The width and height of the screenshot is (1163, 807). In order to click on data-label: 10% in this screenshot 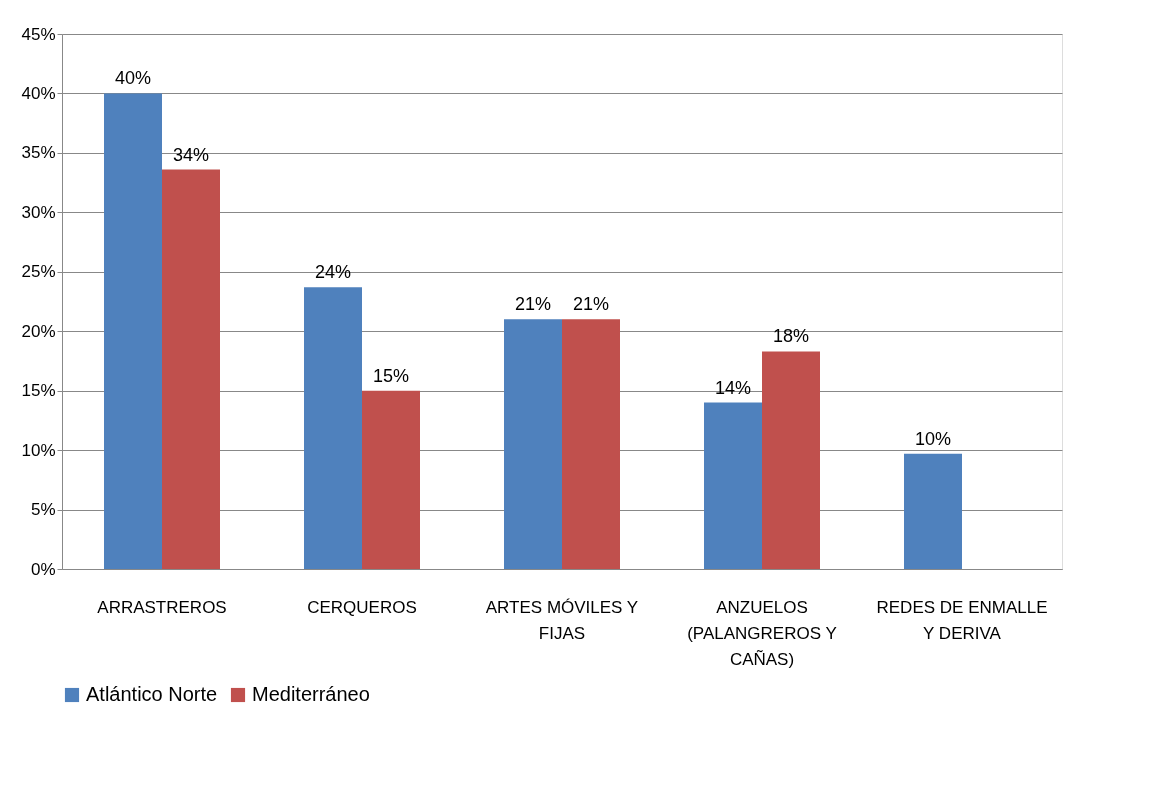, I will do `click(933, 438)`.